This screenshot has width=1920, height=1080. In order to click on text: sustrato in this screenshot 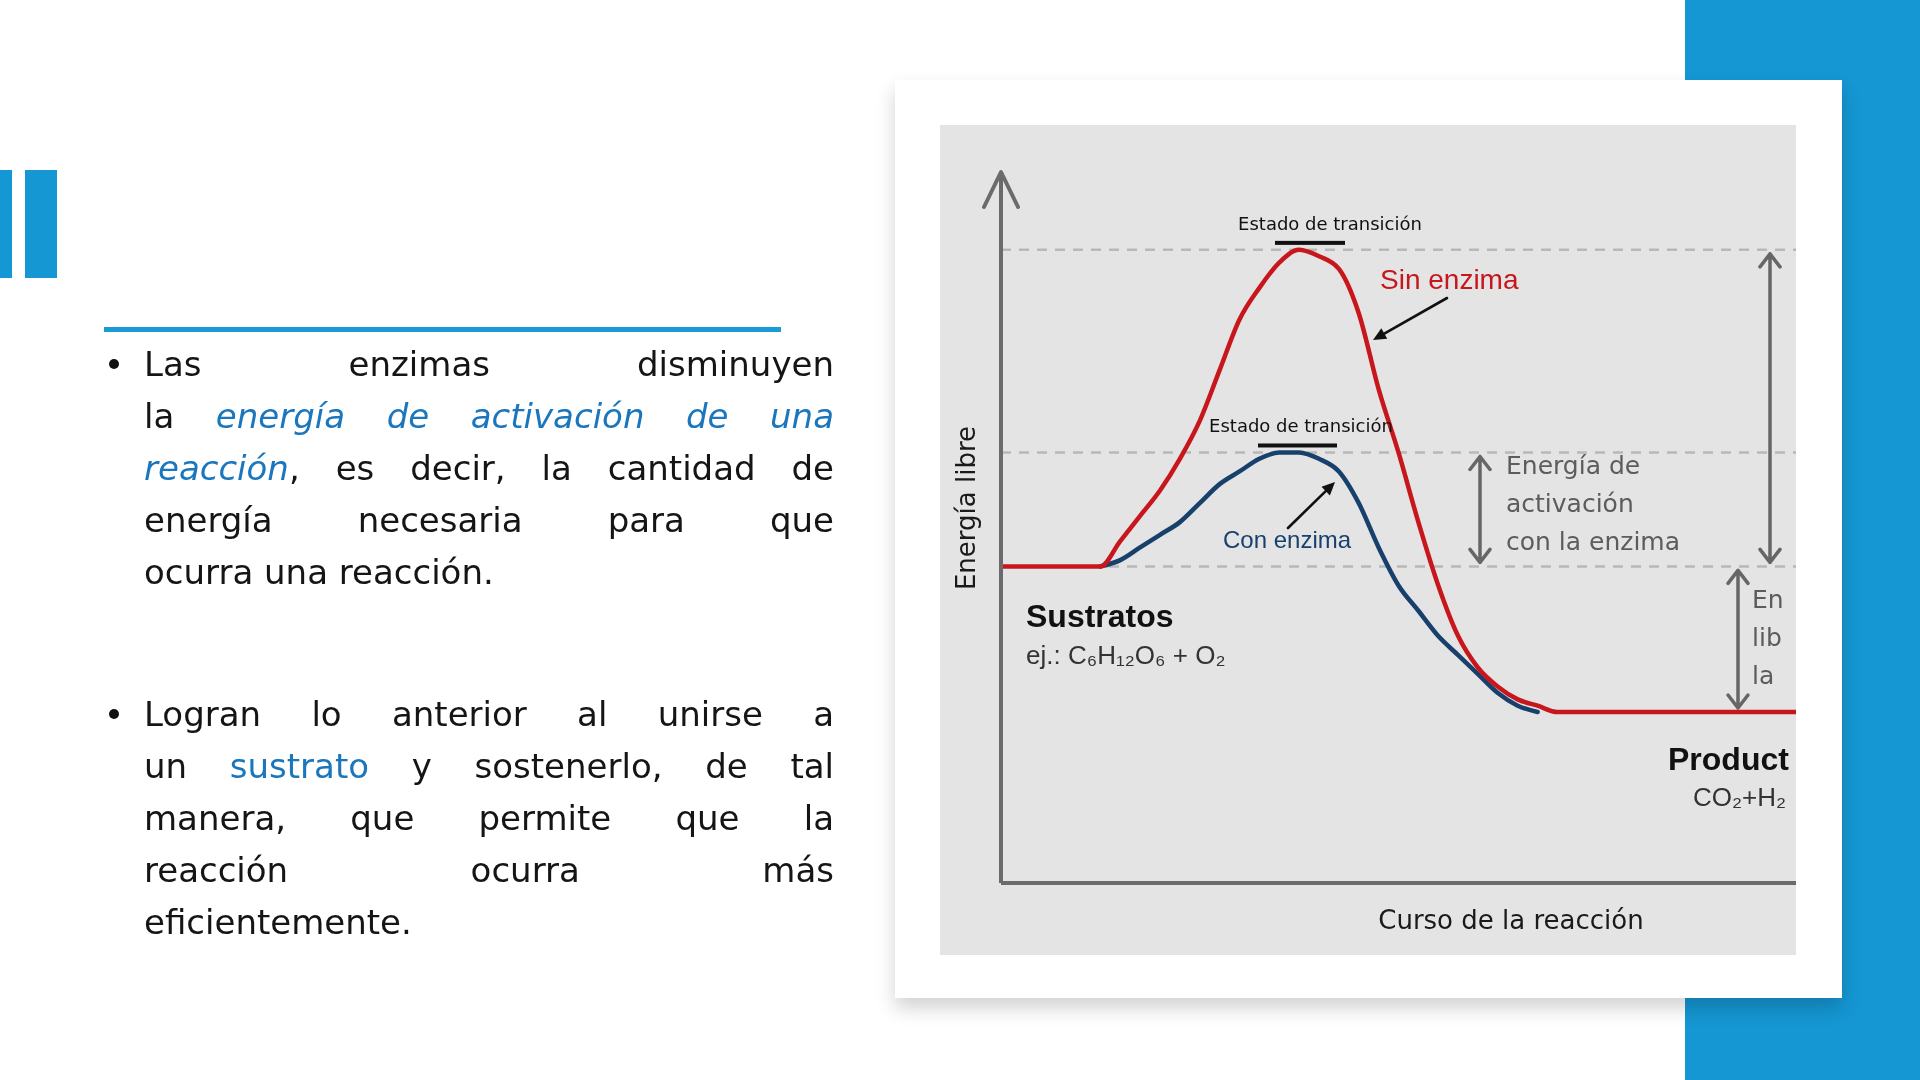, I will do `click(299, 766)`.